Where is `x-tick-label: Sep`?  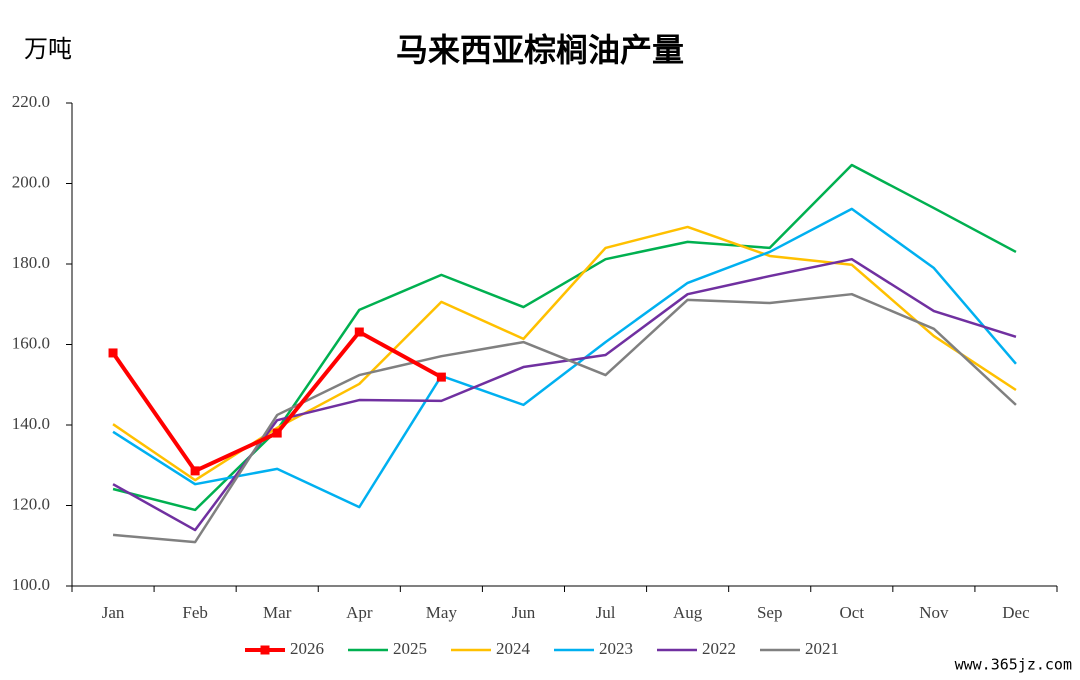
x-tick-label: Sep is located at coordinates (770, 612).